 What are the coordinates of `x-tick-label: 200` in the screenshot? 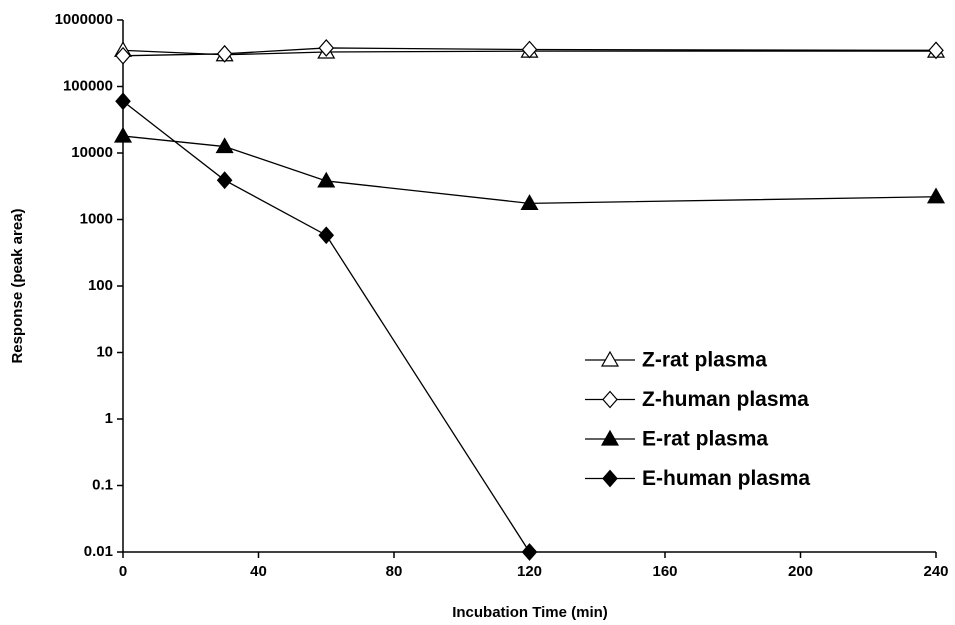 It's located at (800, 571).